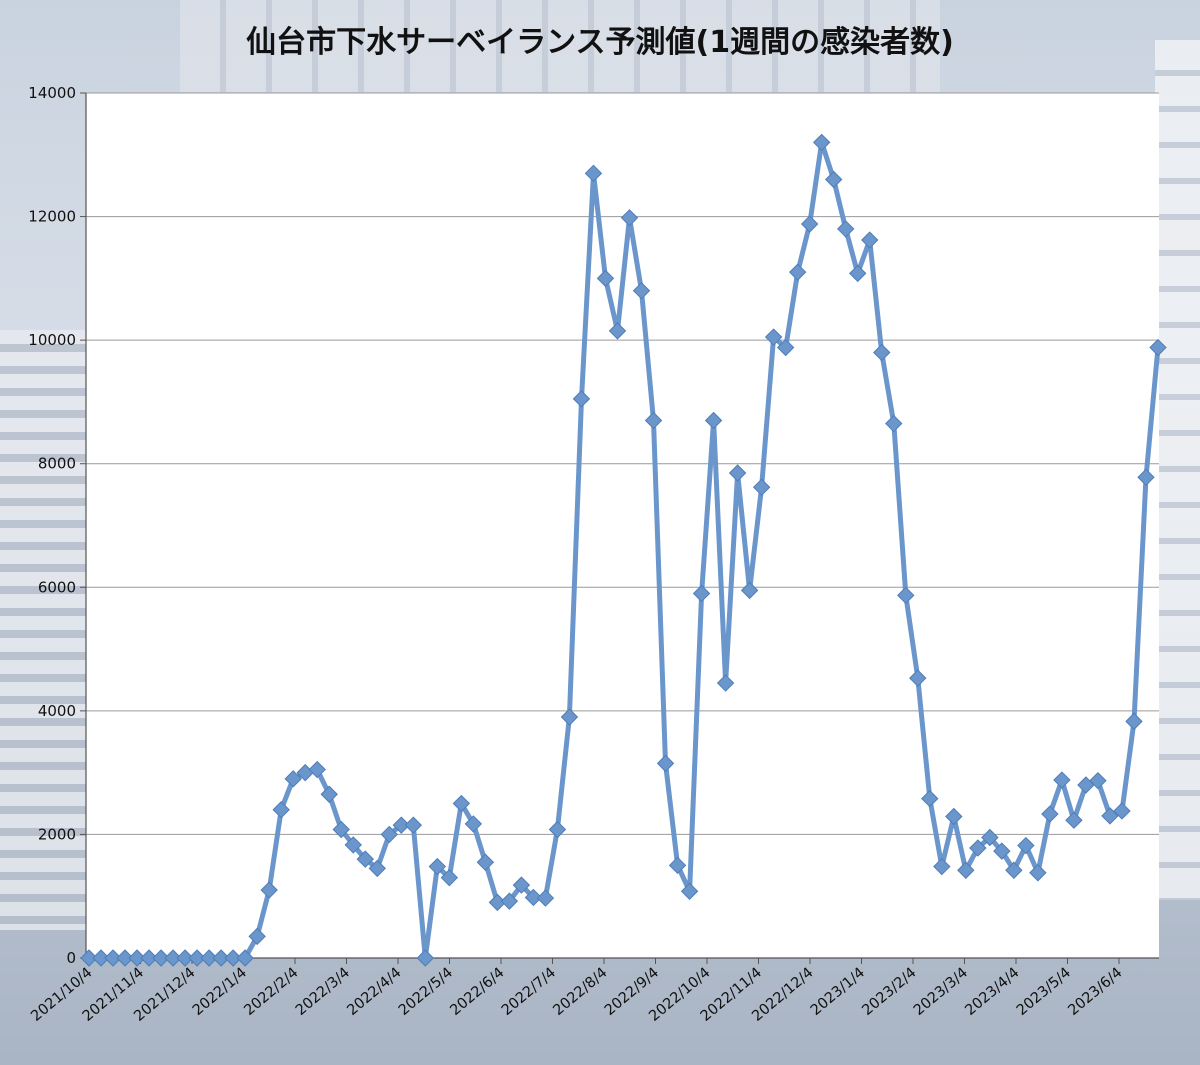  Describe the element at coordinates (941, 992) in the screenshot. I see `x-tick-label: 2023/3/4` at that location.